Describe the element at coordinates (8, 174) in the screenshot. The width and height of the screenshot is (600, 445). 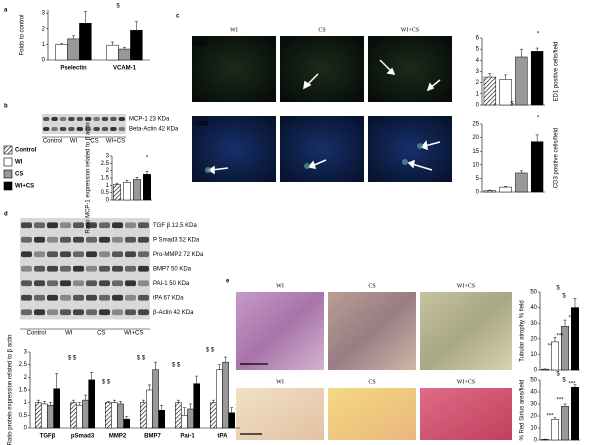
I see `legend-swatch` at that location.